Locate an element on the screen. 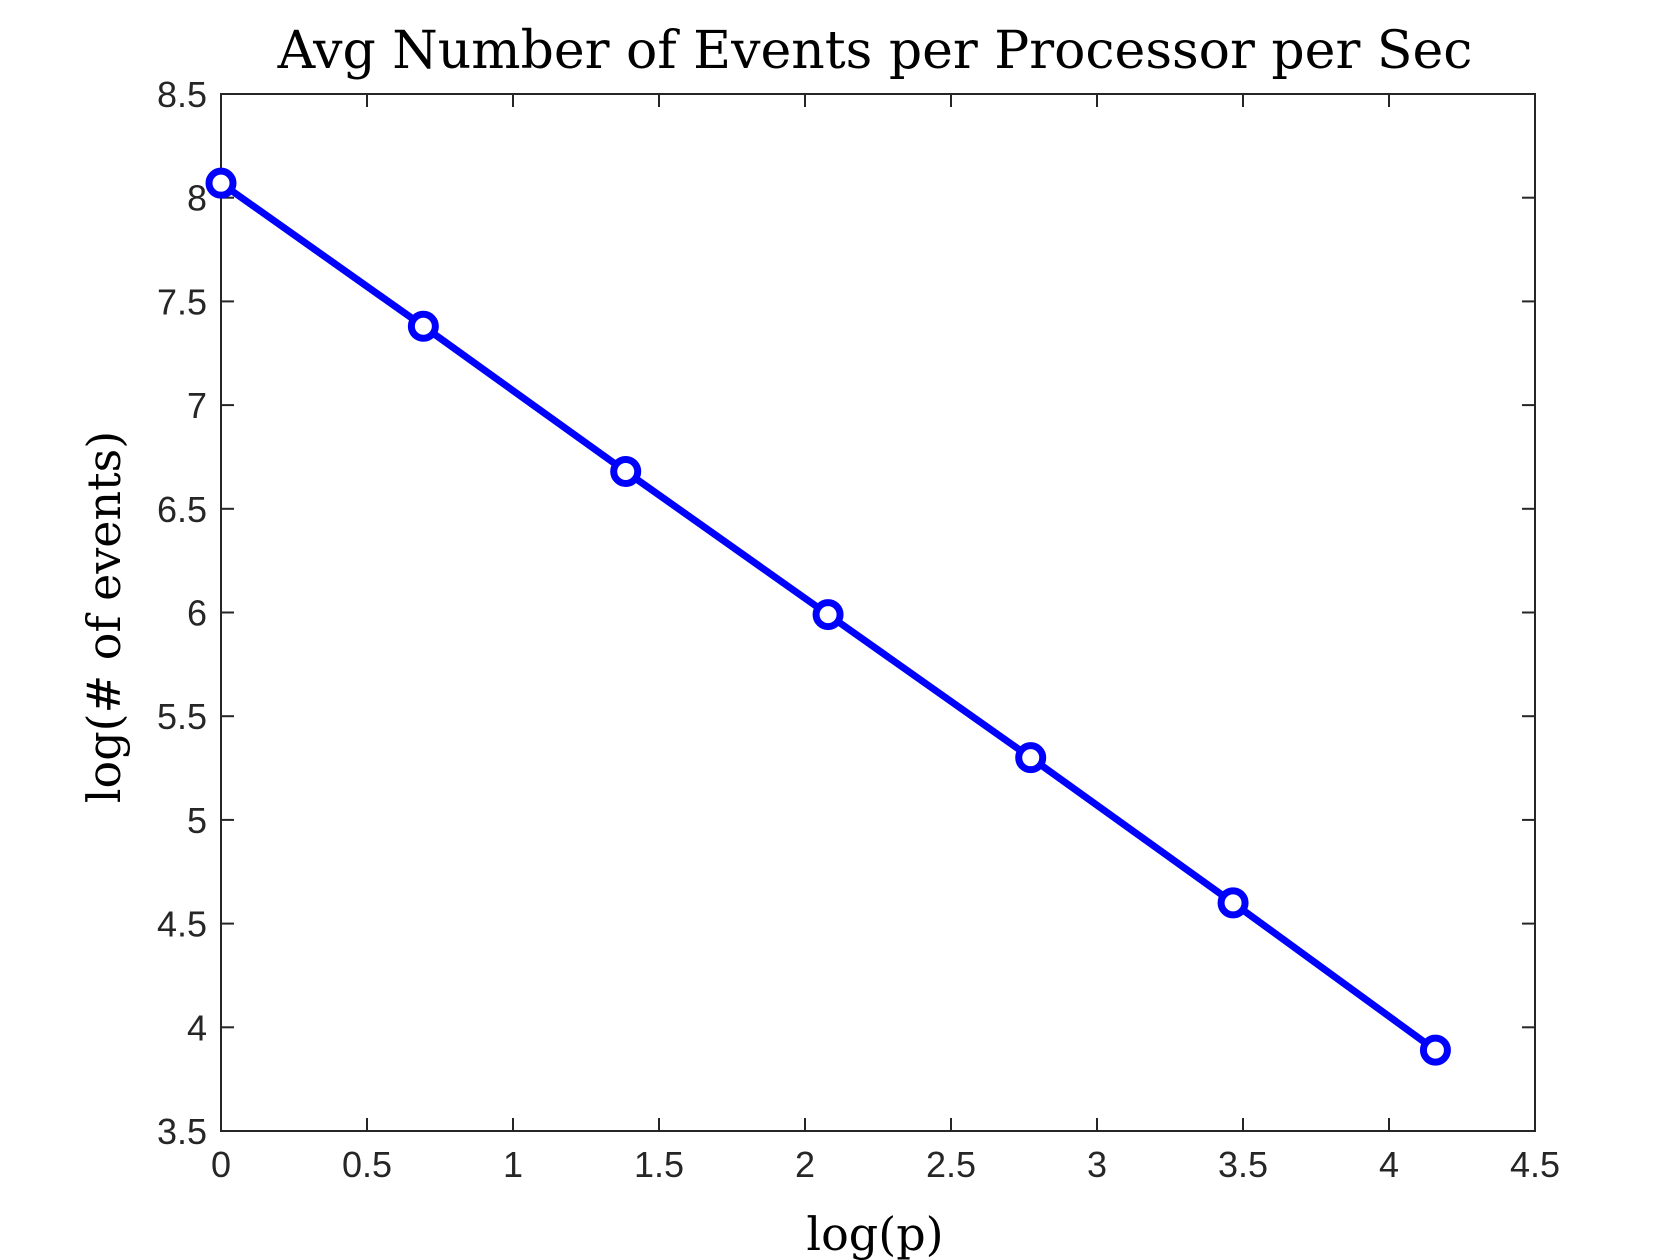 The width and height of the screenshot is (1680, 1260). y-tick-label: 8.5 is located at coordinates (182, 94).